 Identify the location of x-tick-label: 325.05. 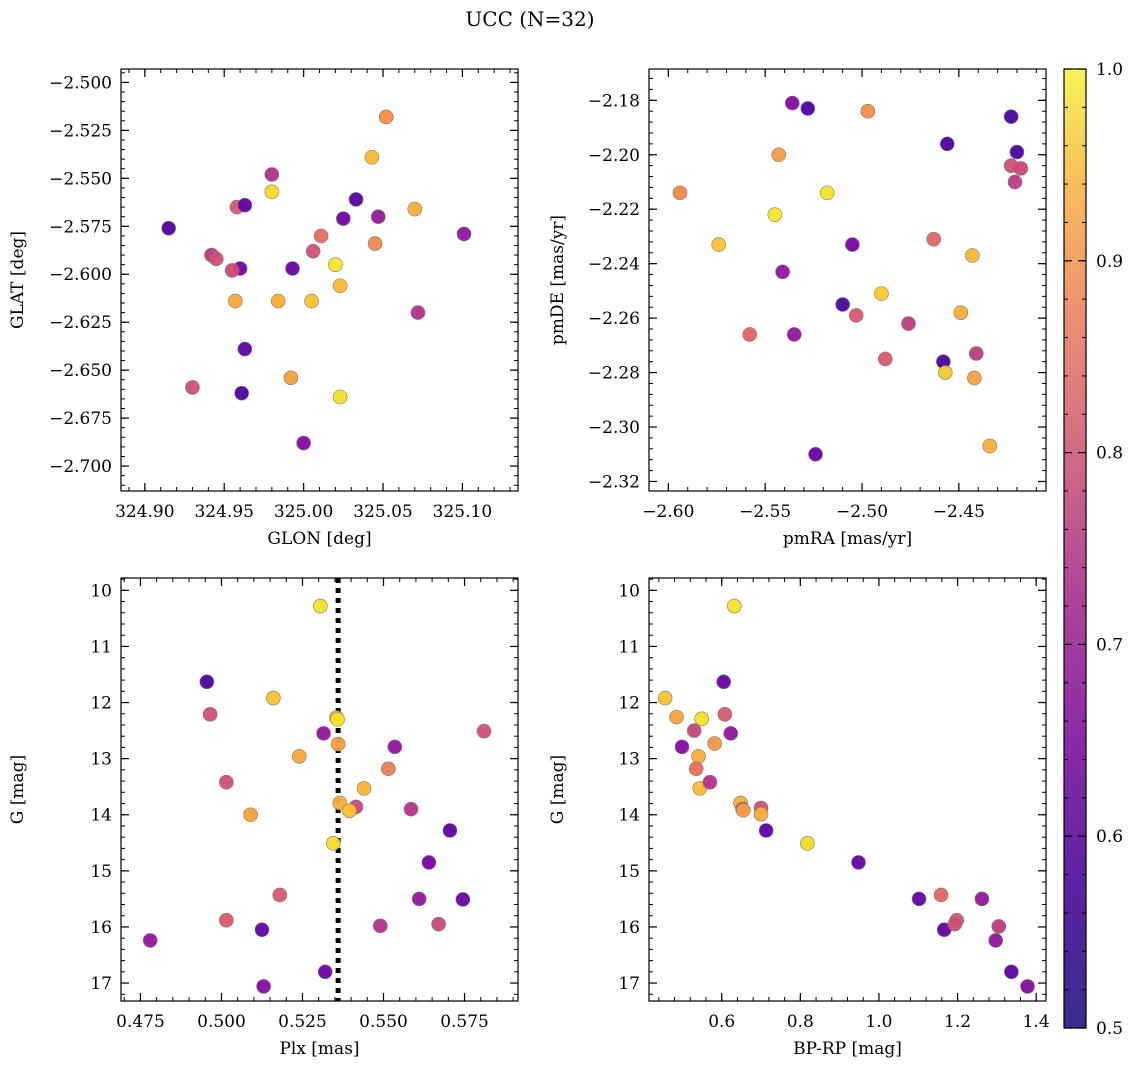
(382, 512).